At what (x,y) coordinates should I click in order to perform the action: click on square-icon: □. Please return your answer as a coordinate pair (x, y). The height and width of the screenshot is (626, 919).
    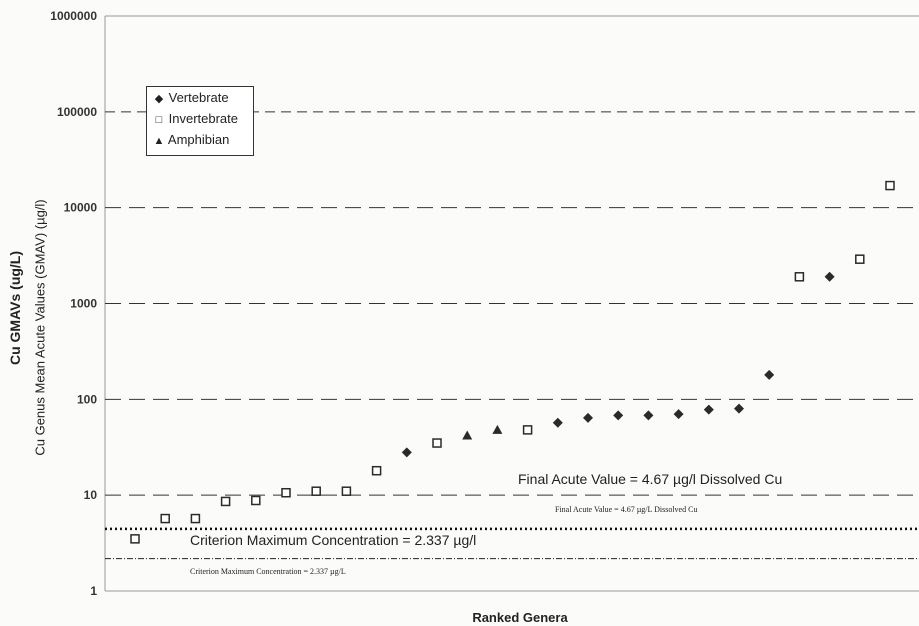
    Looking at the image, I should click on (159, 120).